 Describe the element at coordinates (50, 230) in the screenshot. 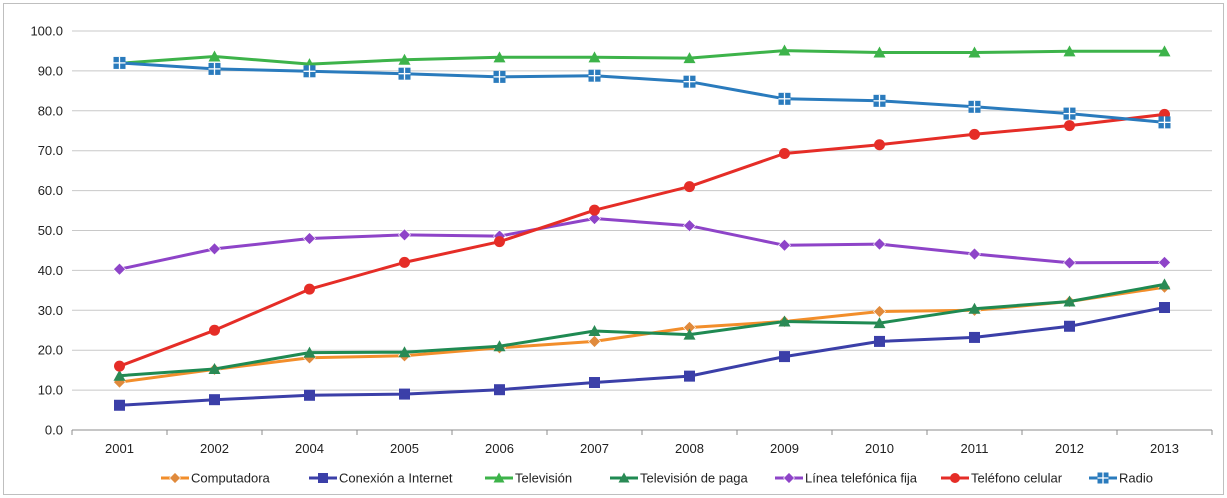

I see `y-tick-label: 50.0` at that location.